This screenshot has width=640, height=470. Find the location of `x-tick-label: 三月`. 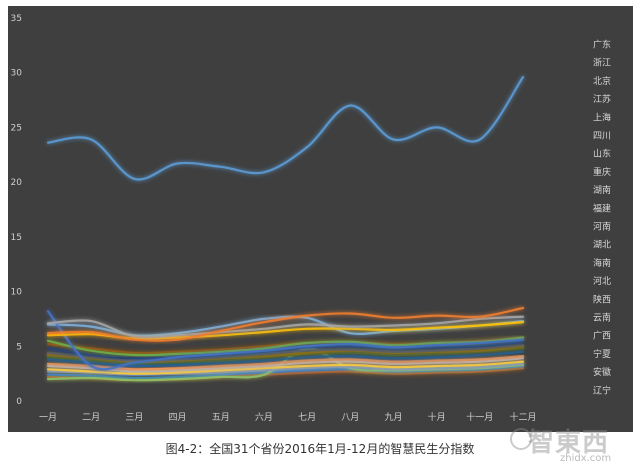

x-tick-label: 三月 is located at coordinates (134, 417).